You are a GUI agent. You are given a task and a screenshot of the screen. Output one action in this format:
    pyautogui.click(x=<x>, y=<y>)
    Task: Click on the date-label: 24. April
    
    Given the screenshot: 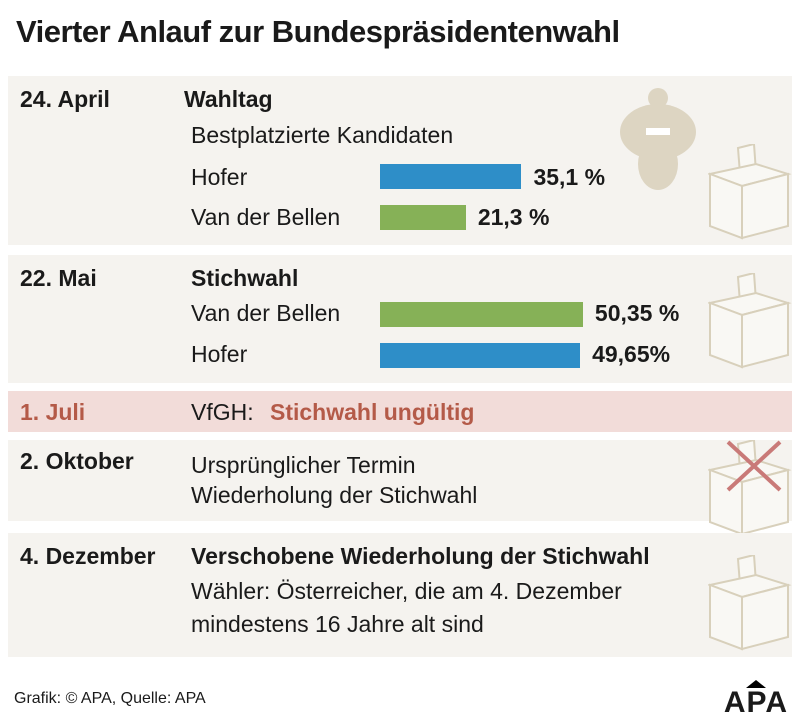 What is the action you would take?
    pyautogui.click(x=65, y=99)
    